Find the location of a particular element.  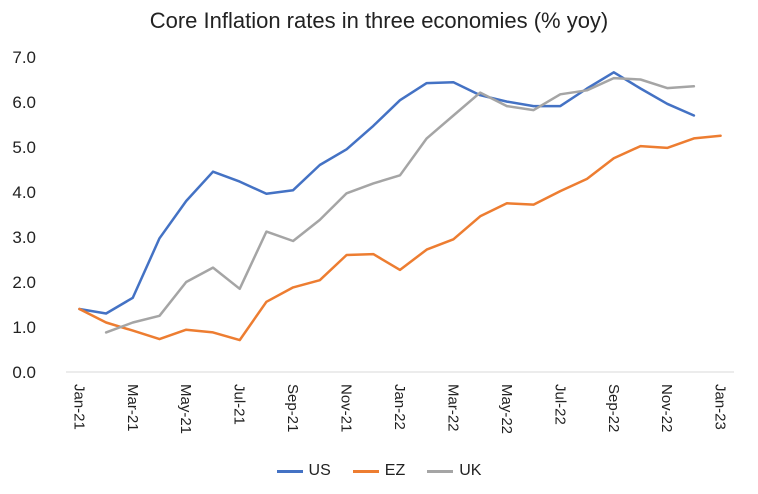

x-tick-label: Sep-22 is located at coordinates (613, 408).